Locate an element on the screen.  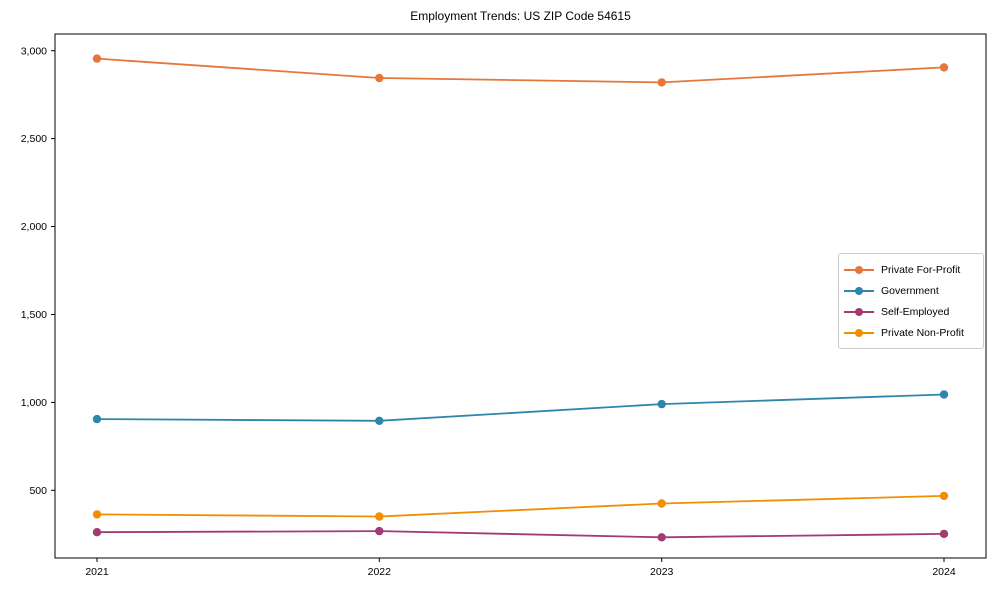
line-series-self-employed is located at coordinates (520, 534).